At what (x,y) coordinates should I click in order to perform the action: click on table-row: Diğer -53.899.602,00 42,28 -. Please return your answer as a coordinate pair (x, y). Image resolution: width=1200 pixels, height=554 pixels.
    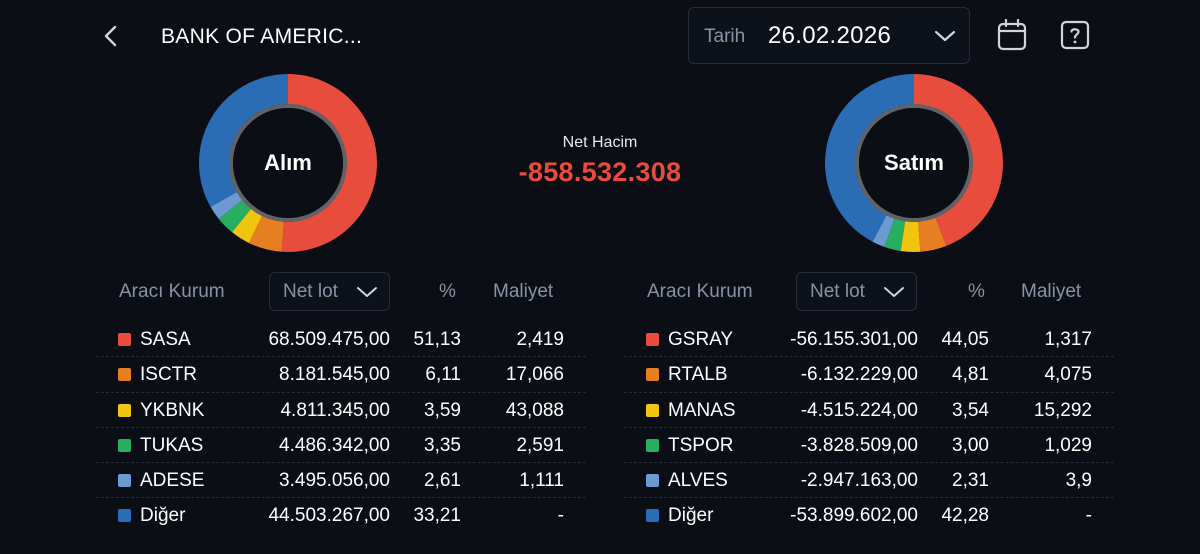
    Looking at the image, I should click on (869, 515).